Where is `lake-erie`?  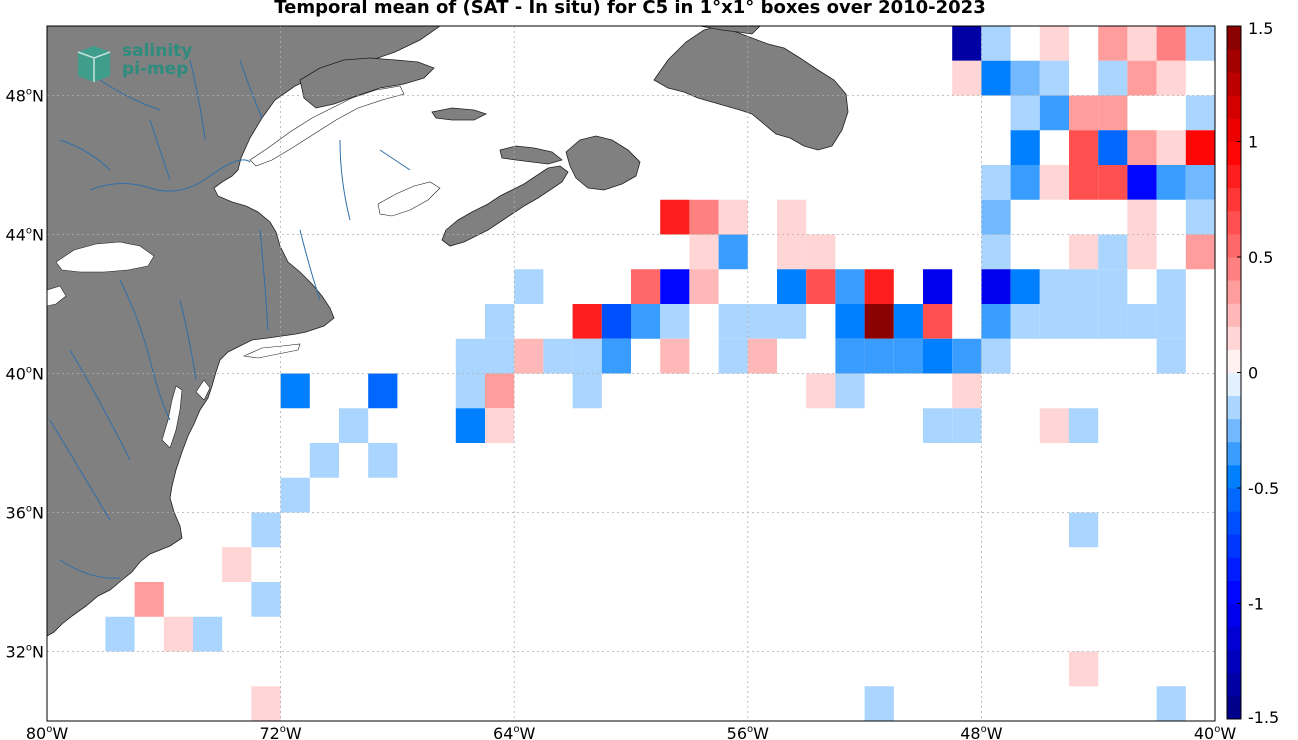 lake-erie is located at coordinates (57, 296).